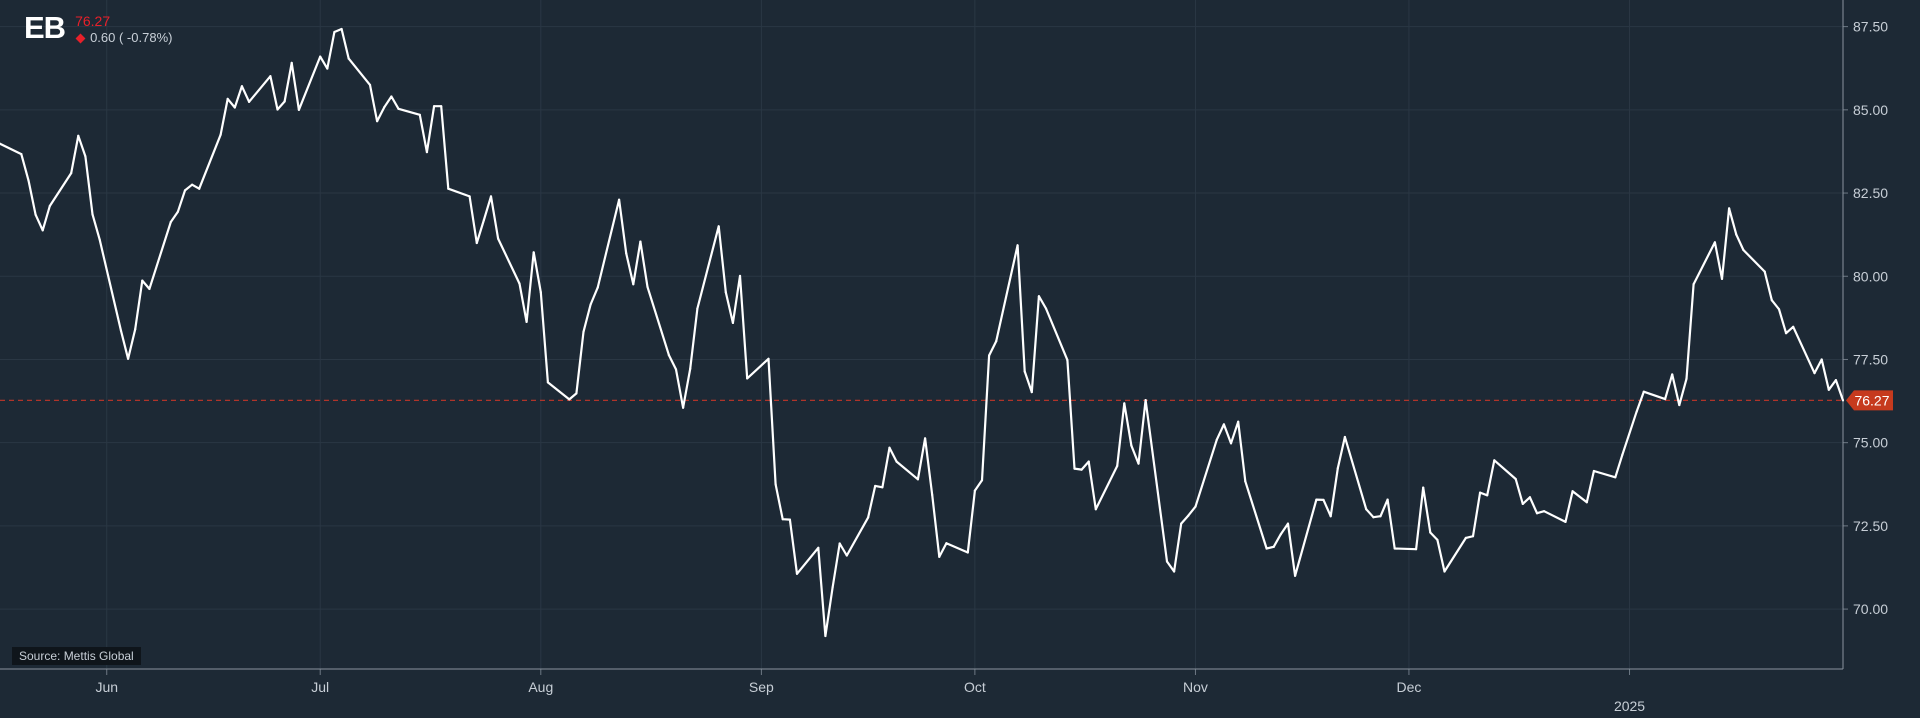 The image size is (1920, 718). I want to click on y-tick-label: 70.00, so click(1870, 609).